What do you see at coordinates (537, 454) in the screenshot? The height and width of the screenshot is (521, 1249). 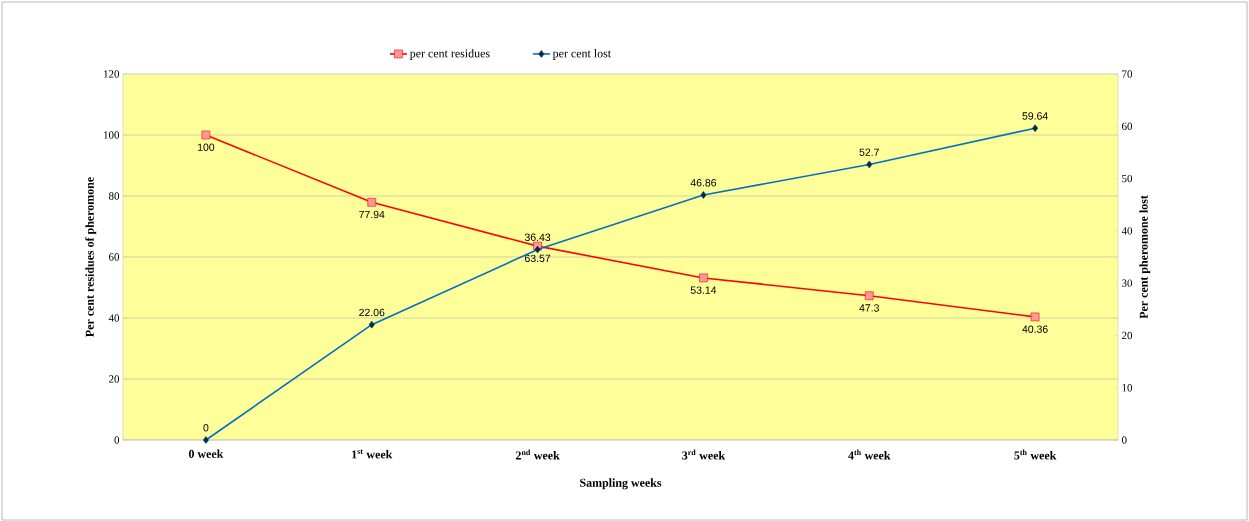 I see `x-tick-label: 2$^{nd}$ week` at bounding box center [537, 454].